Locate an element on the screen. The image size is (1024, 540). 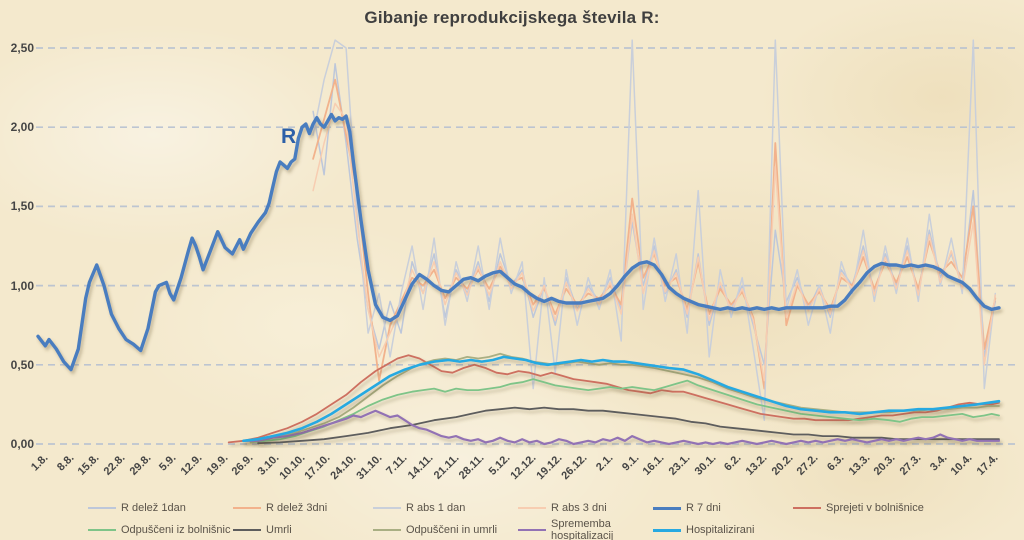
series-line-sprememba-hospitalizacij is located at coordinates (621, 427).